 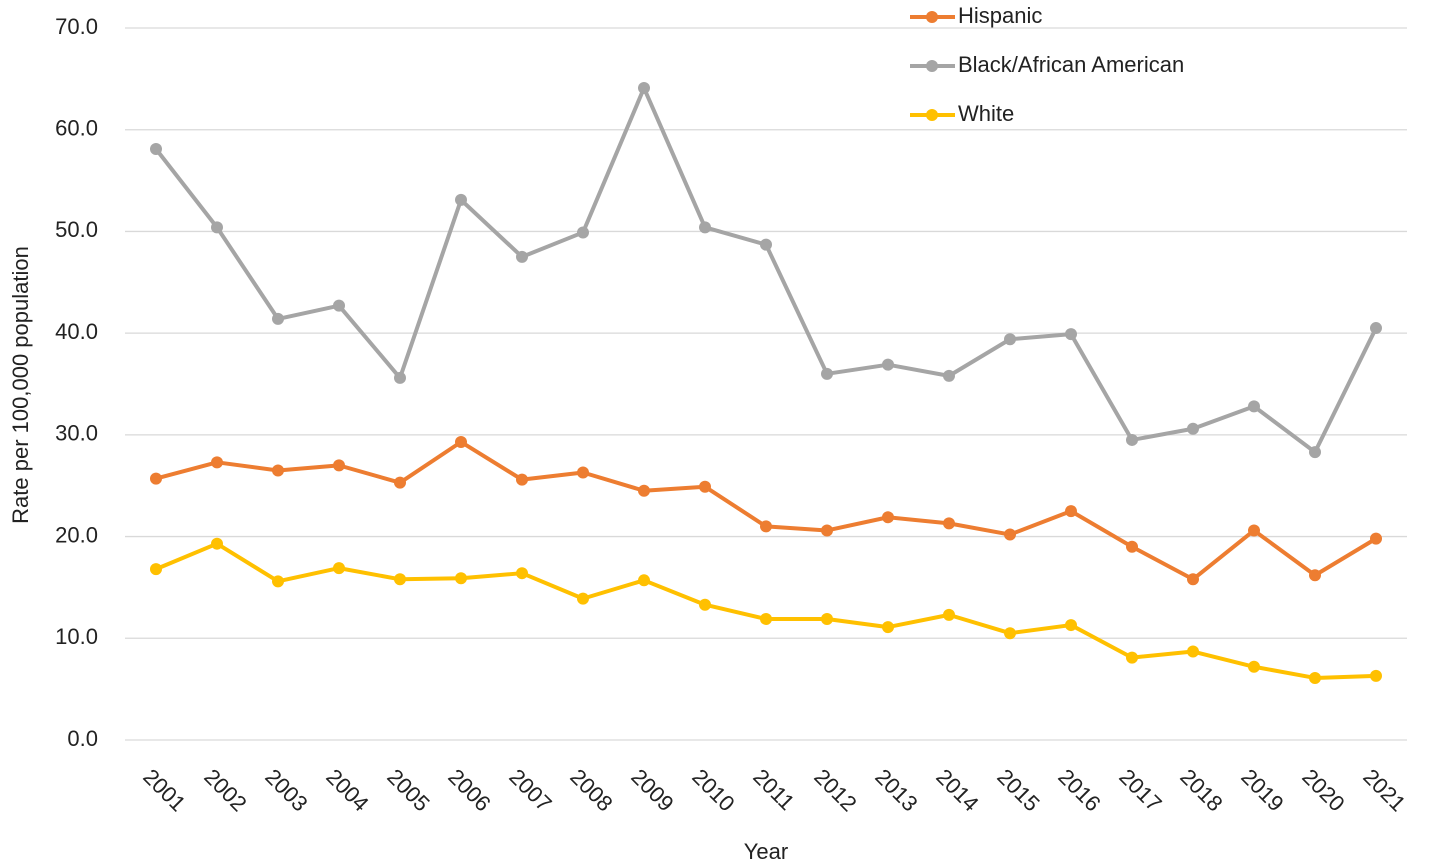 What do you see at coordinates (986, 113) in the screenshot?
I see `legend-label: White` at bounding box center [986, 113].